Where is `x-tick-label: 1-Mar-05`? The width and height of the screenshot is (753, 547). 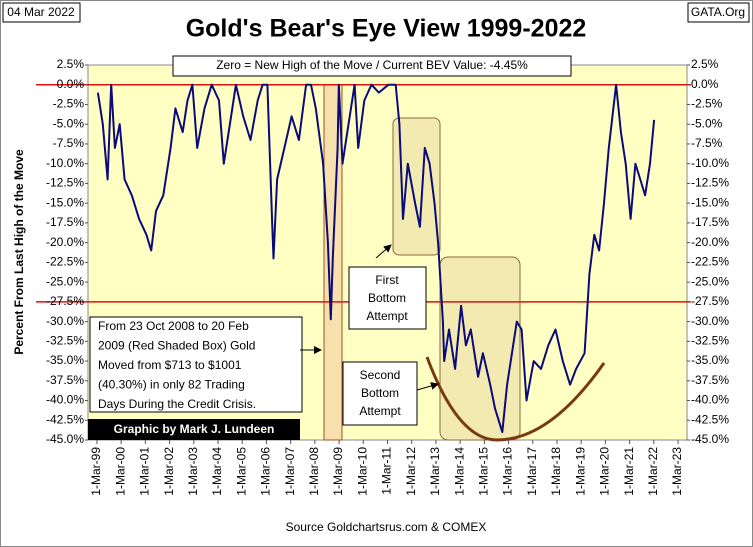 x-tick-label: 1-Mar-05 is located at coordinates (241, 471).